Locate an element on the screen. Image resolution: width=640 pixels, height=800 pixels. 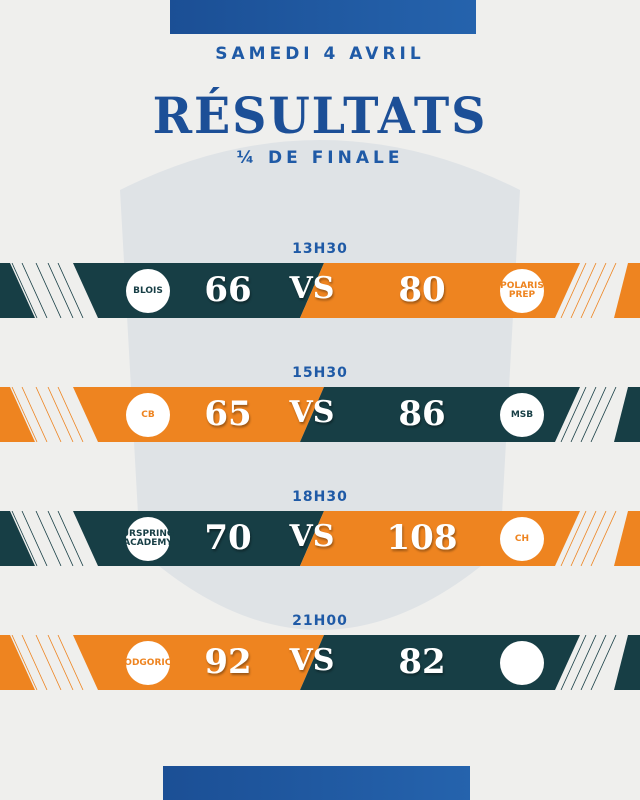
match-row: CB 65 VS 86 MSB is located at coordinates (320, 414).